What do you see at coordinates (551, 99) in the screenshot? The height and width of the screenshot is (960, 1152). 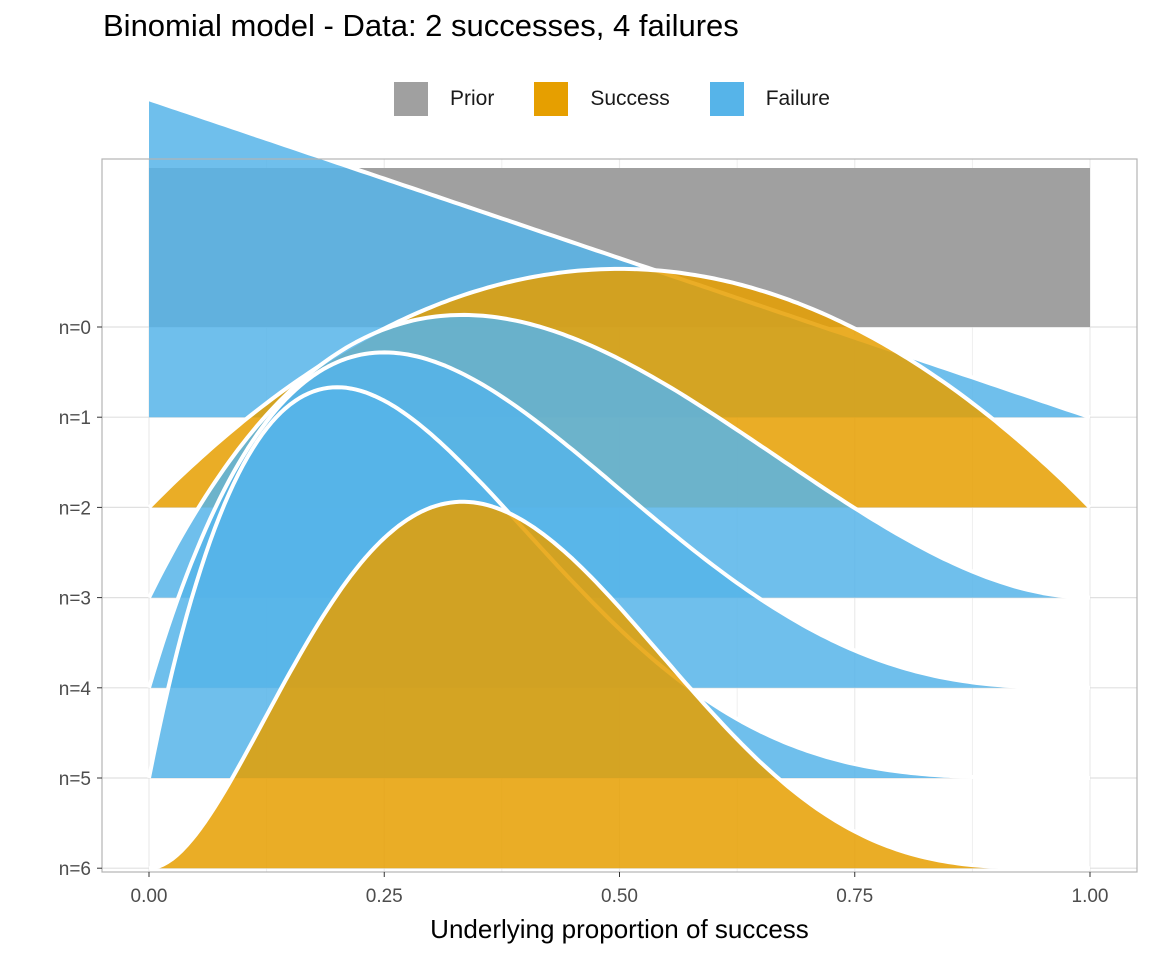 I see `legend-swatch-success` at bounding box center [551, 99].